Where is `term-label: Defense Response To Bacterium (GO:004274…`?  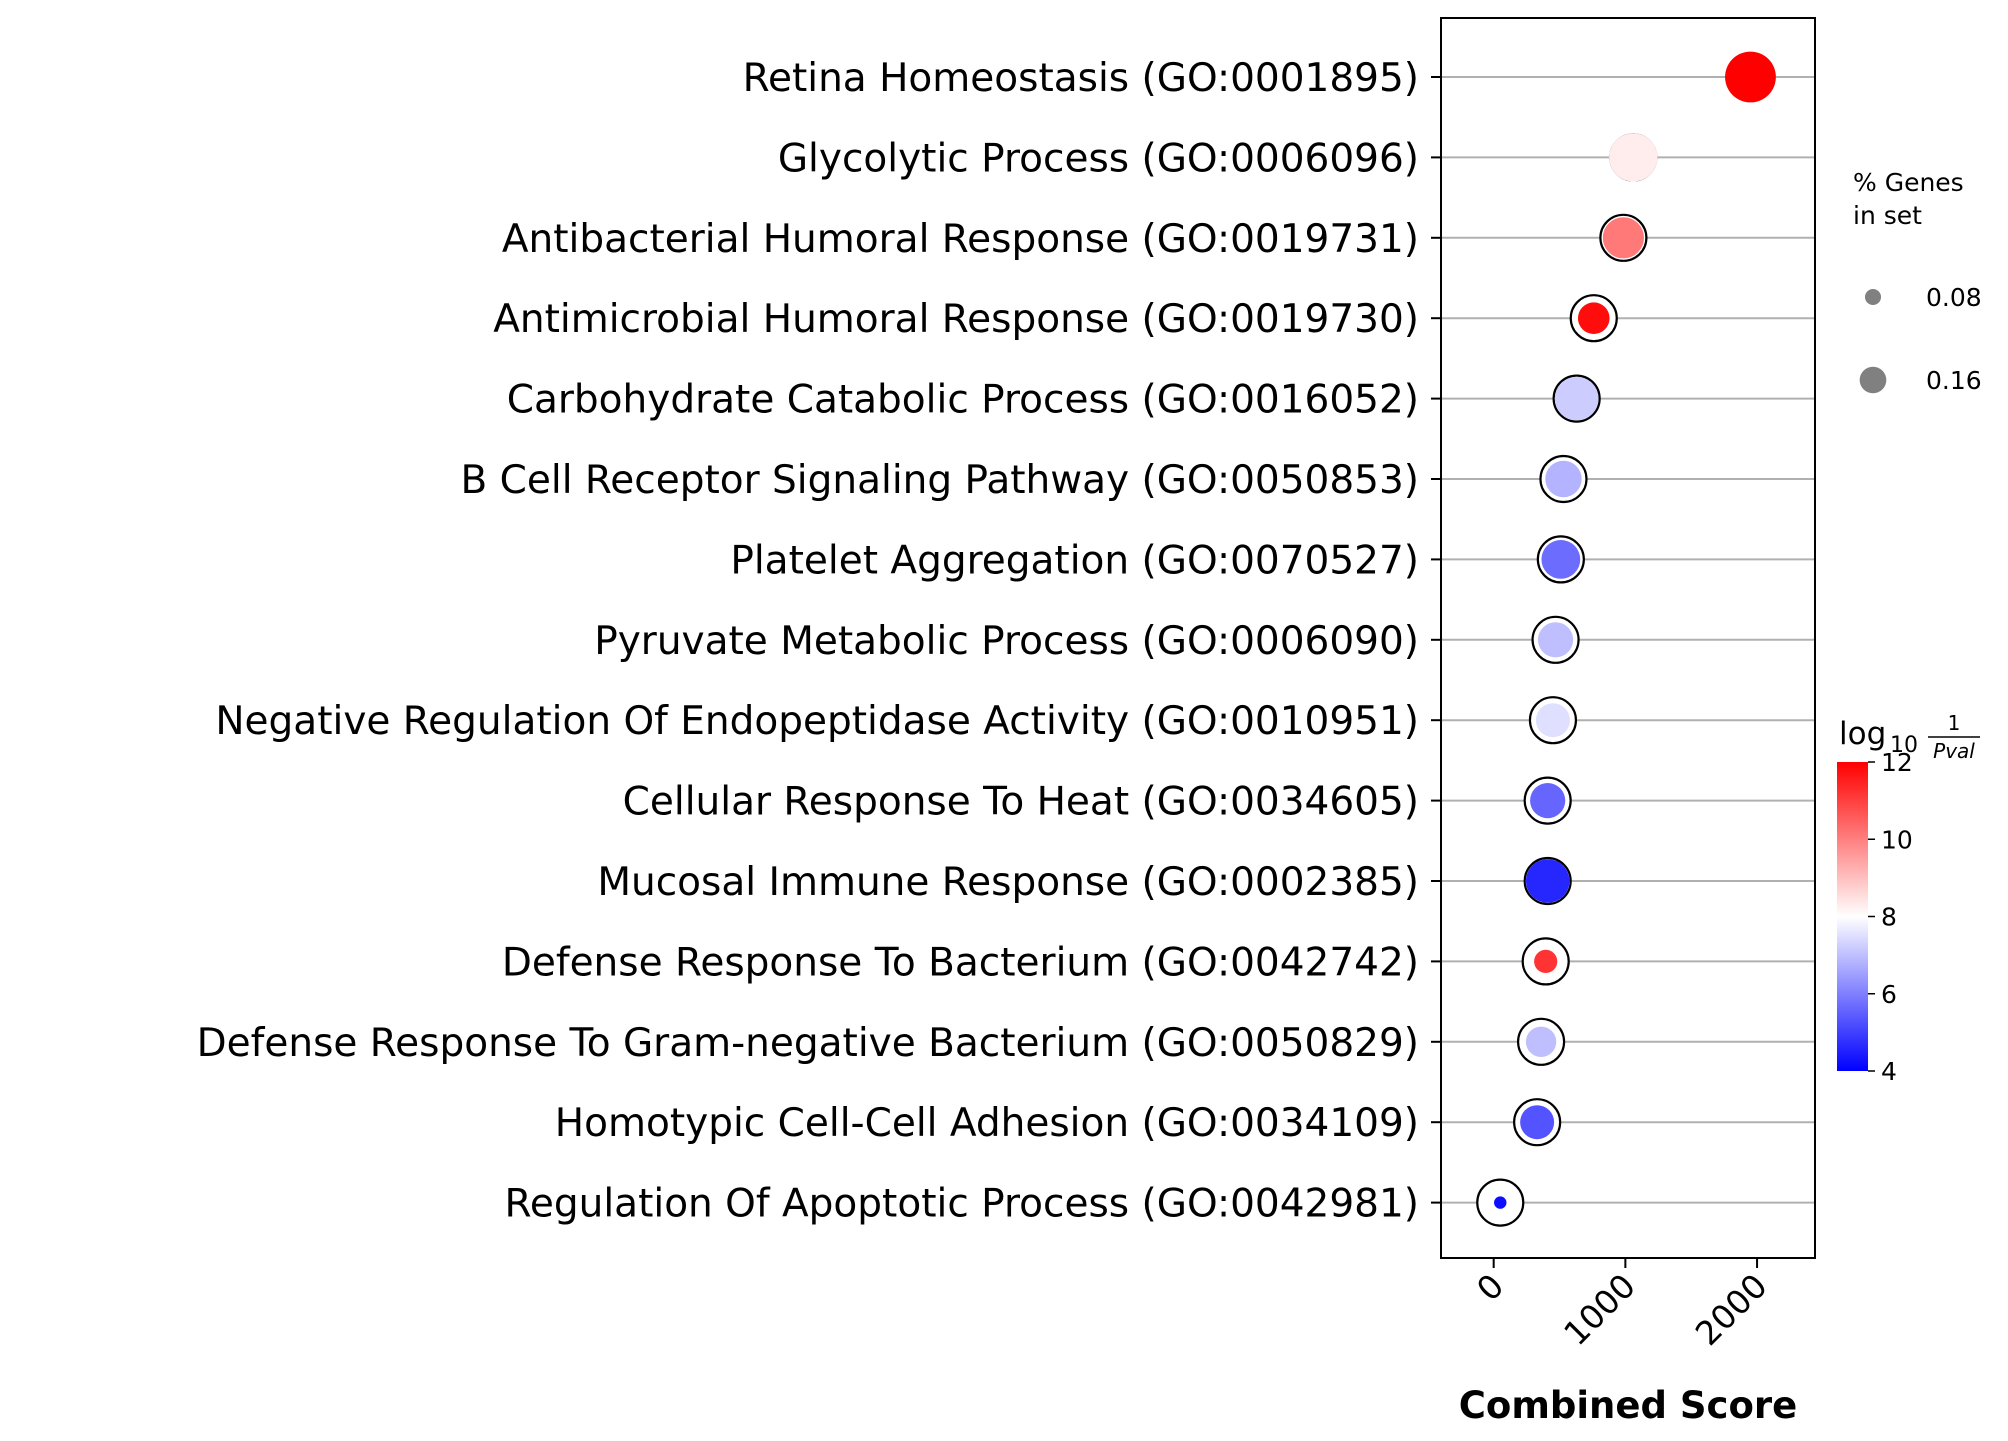
term-label: Defense Response To Bacterium (GO:004274… is located at coordinates (960, 962).